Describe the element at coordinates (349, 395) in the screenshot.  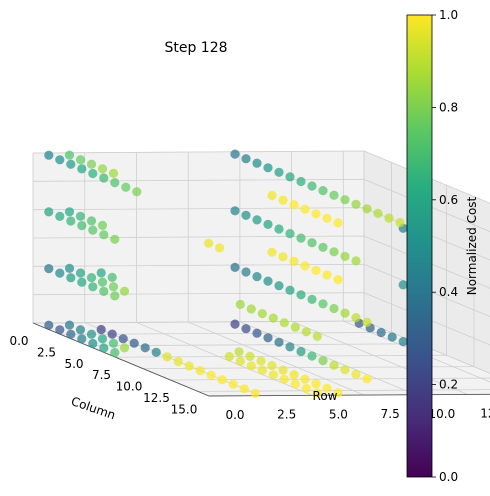
I see `y-axis-line` at that location.